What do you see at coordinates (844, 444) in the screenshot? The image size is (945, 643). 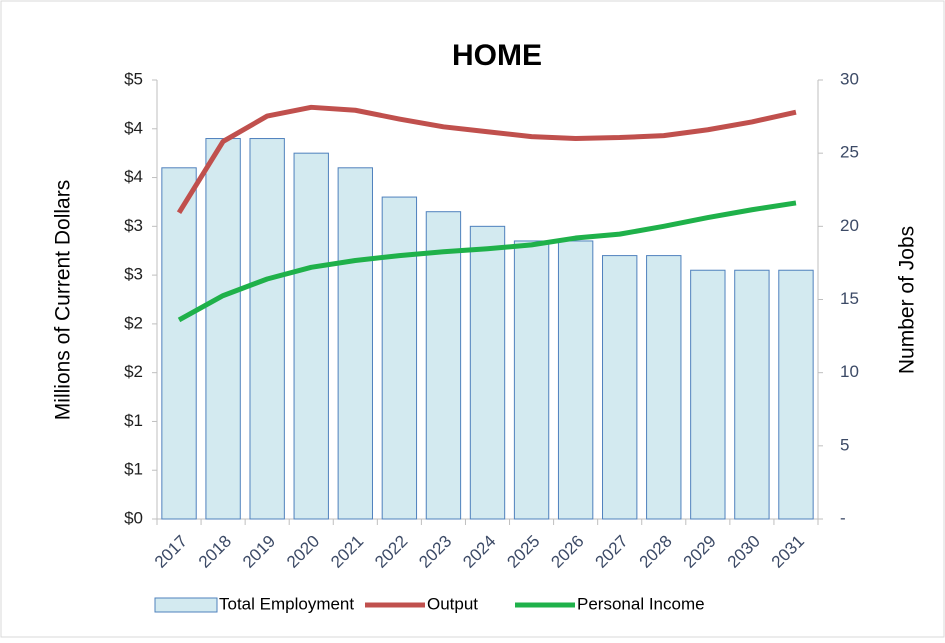 I see `y2-tick-label: 5` at bounding box center [844, 444].